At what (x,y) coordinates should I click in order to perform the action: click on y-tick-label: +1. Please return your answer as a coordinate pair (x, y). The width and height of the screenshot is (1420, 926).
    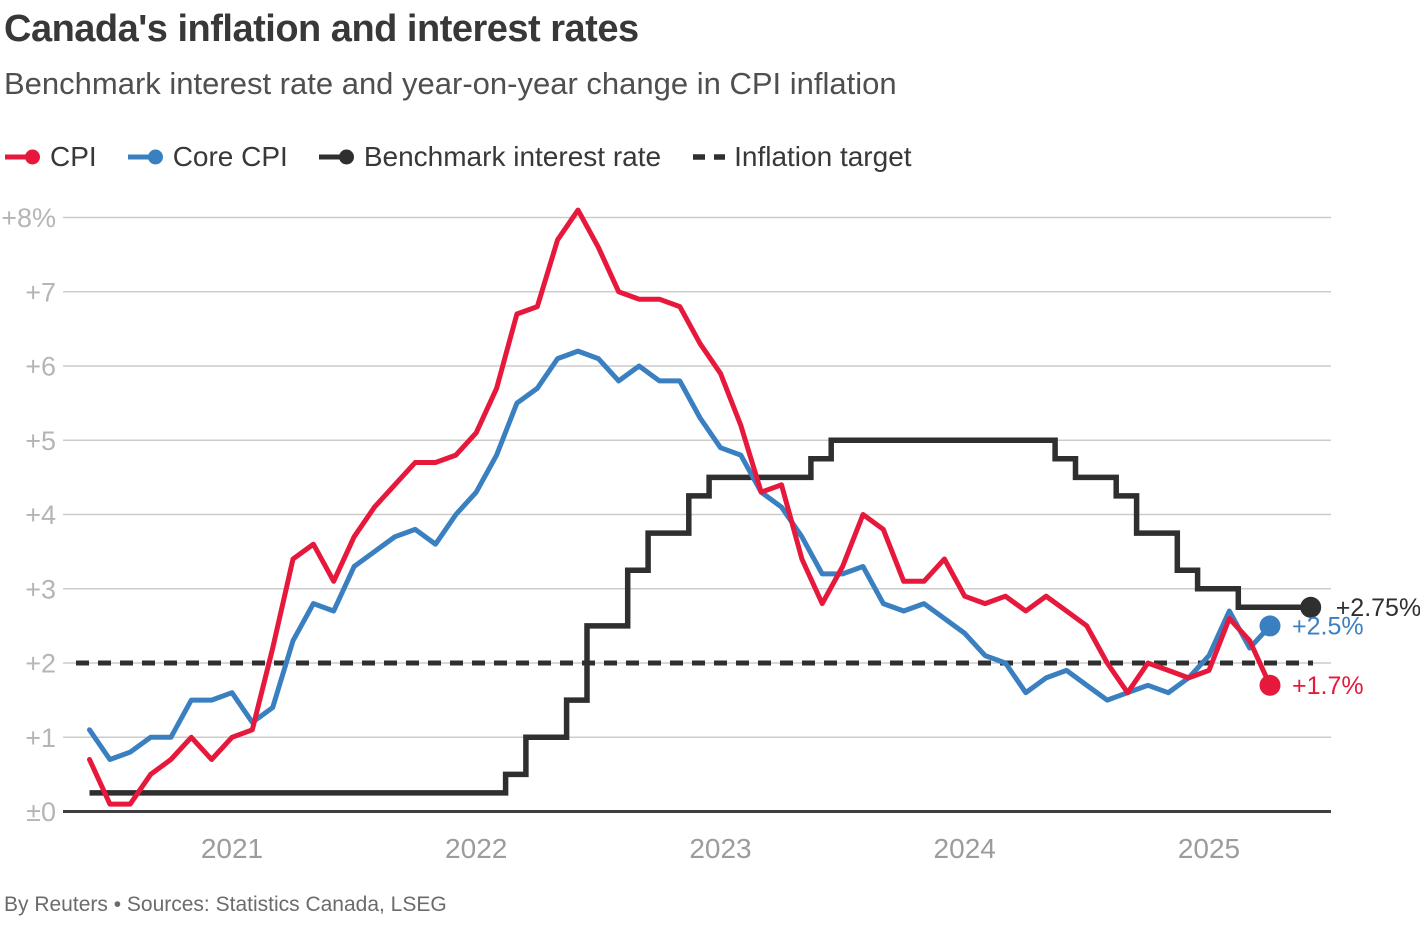
    Looking at the image, I should click on (40, 738).